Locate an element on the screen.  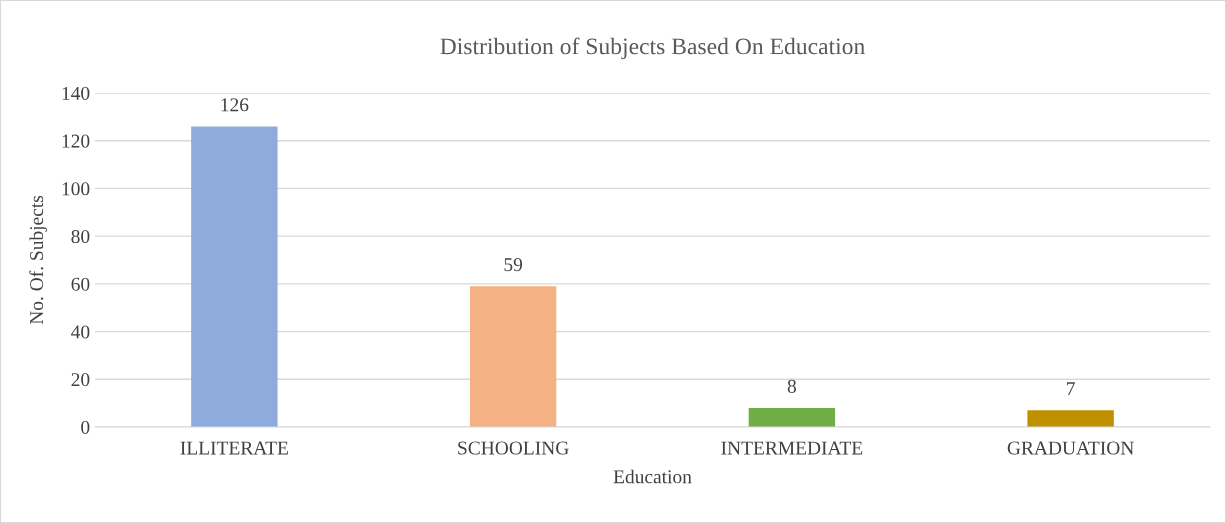
y-tick-label: 100 is located at coordinates (76, 189).